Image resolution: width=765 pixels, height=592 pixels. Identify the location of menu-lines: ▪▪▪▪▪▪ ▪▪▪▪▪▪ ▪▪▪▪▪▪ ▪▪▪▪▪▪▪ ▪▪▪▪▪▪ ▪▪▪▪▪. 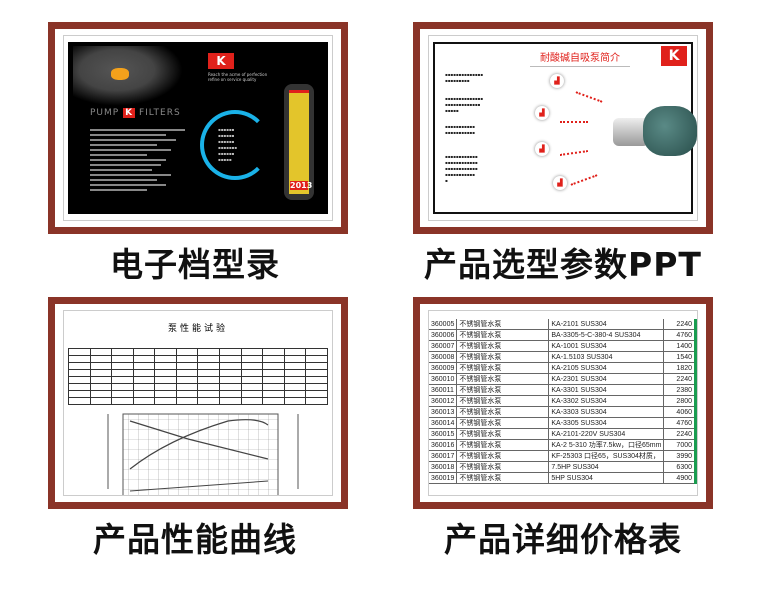
(227, 144).